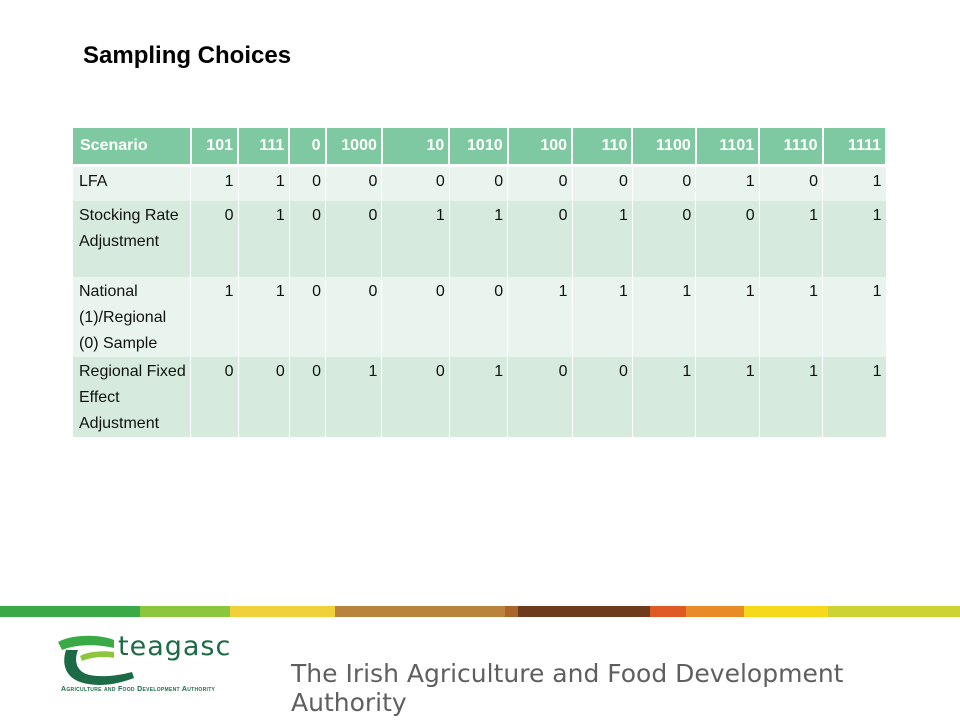 This screenshot has width=960, height=720. I want to click on column-header-scenario: Scenario, so click(132, 147).